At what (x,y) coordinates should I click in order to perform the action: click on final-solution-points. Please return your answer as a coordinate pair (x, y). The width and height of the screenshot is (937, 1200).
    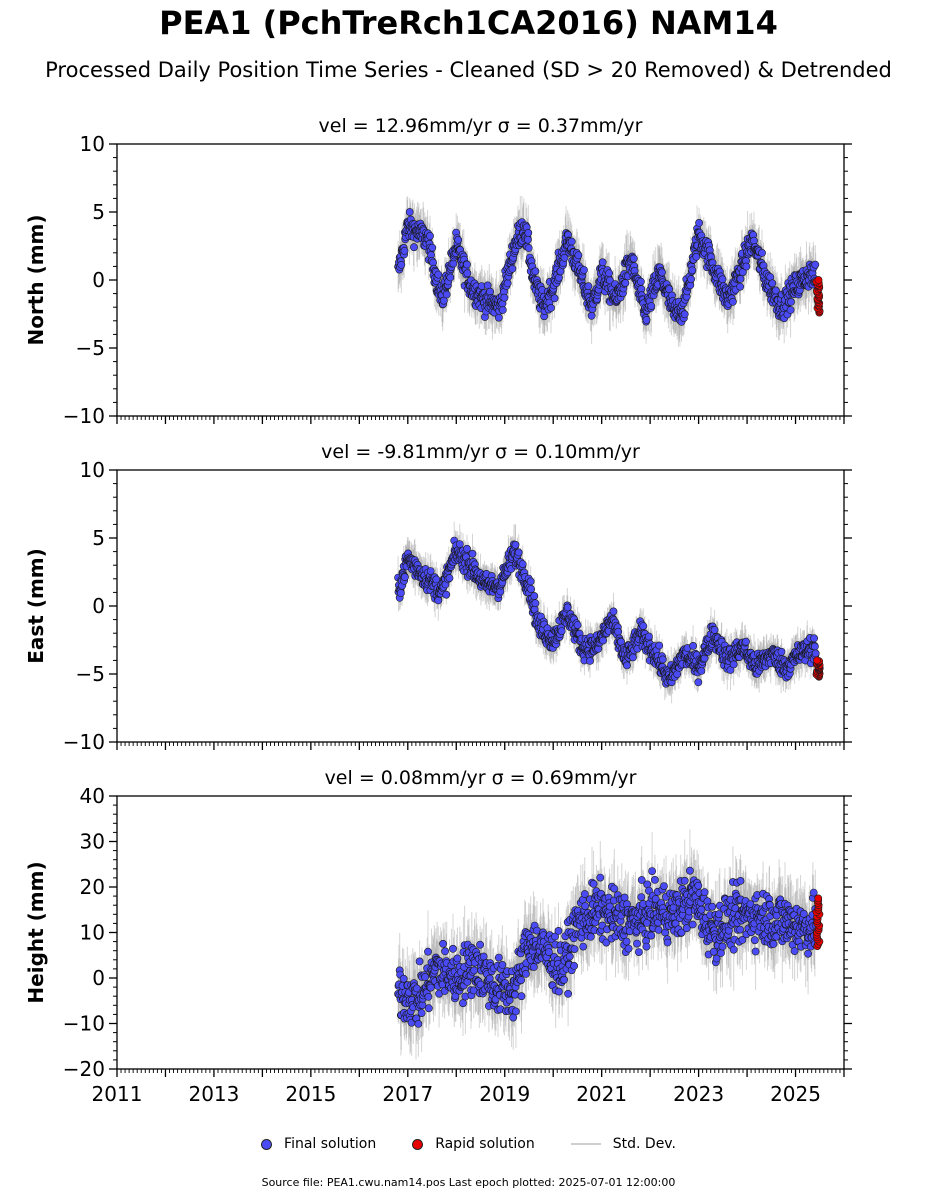
    Looking at the image, I should click on (607, 267).